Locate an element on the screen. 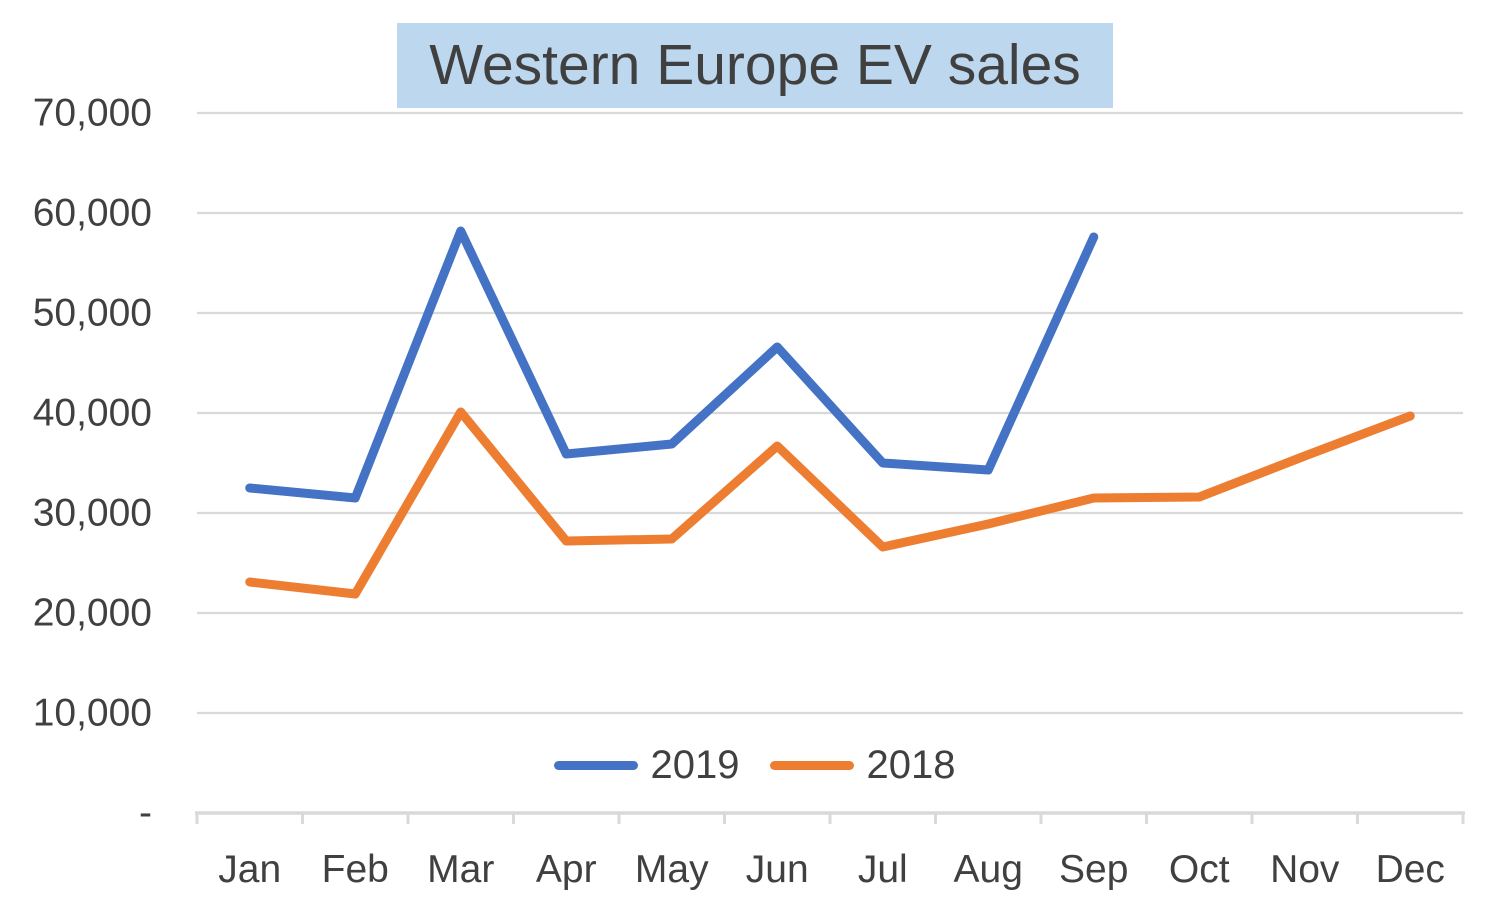 This screenshot has height=900, width=1509. x-axis-label: Nov is located at coordinates (1305, 869).